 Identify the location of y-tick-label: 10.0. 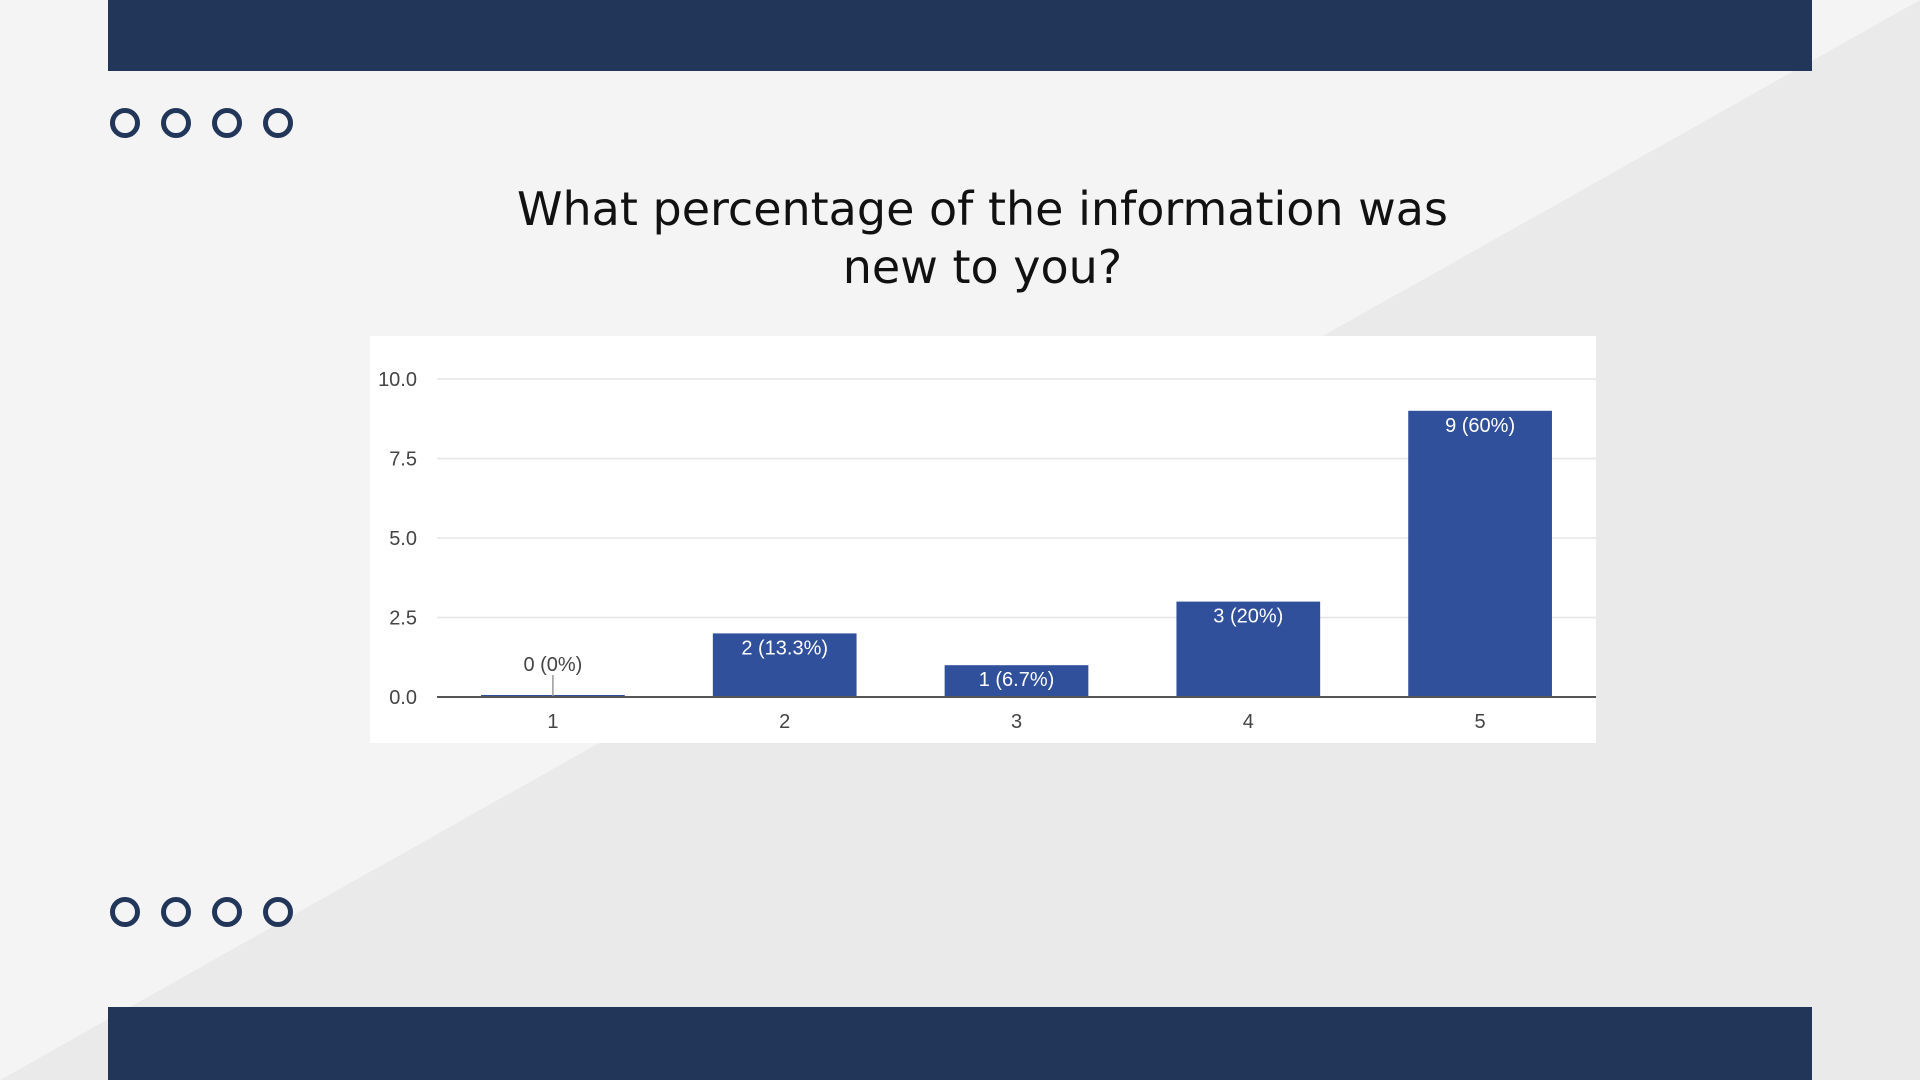
(397, 380).